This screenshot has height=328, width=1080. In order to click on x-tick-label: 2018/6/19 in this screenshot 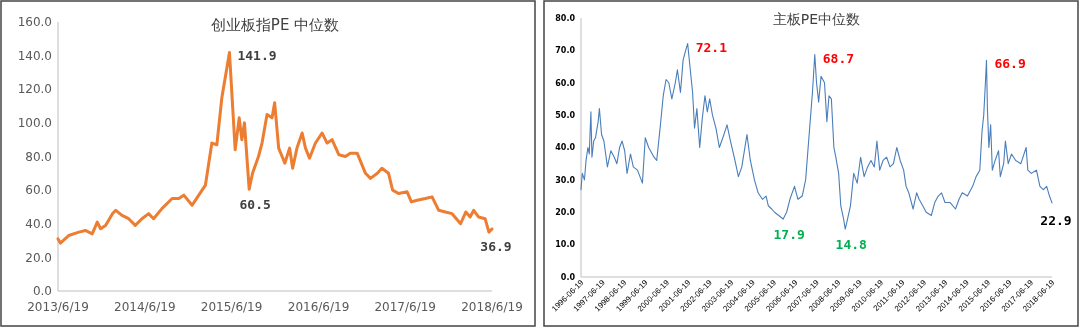, I will do `click(492, 307)`.